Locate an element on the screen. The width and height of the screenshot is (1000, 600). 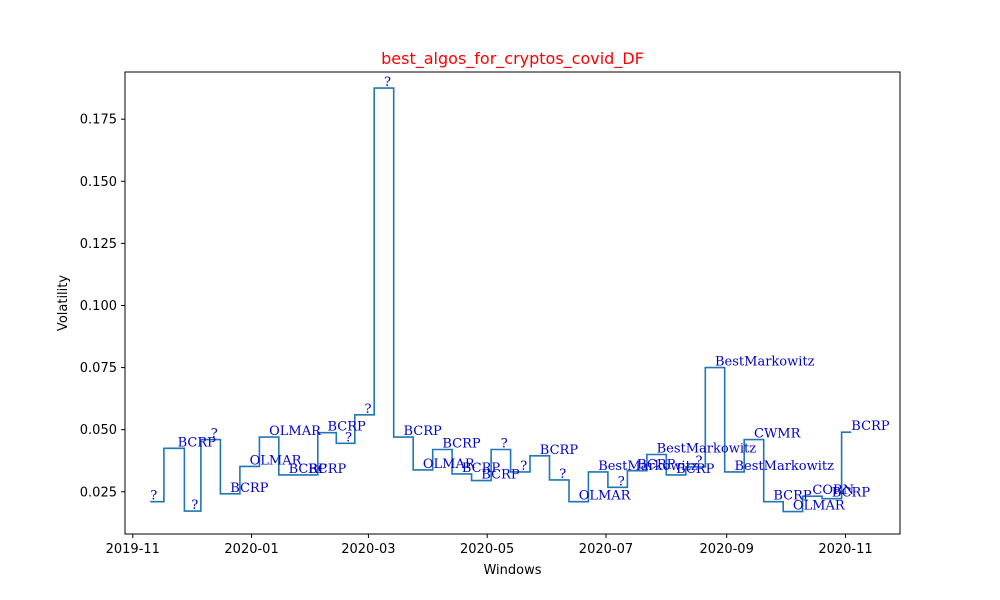
point-annotation: CORN is located at coordinates (833, 490).